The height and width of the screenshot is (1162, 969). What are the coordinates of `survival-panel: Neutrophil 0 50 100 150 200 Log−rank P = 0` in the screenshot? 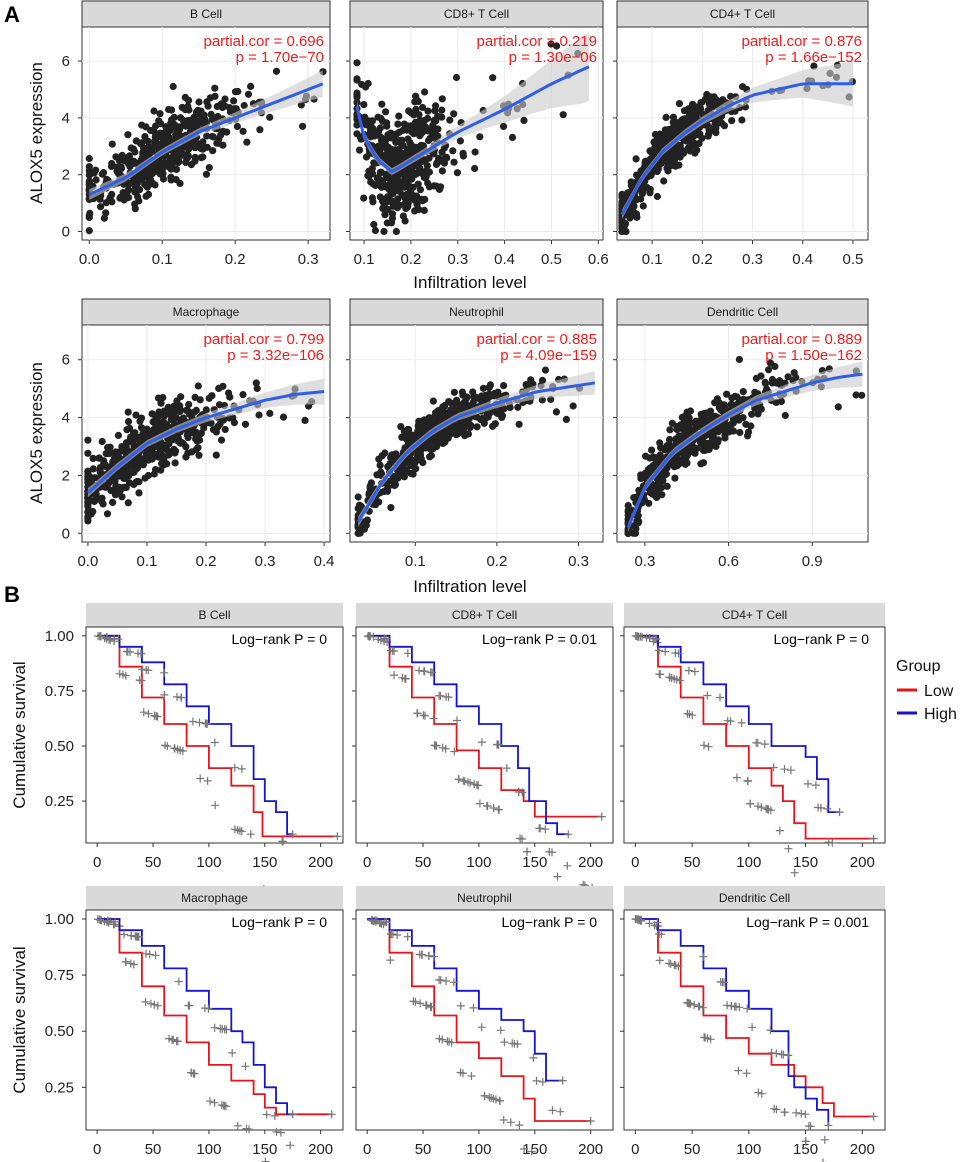 It's located at (483, 1022).